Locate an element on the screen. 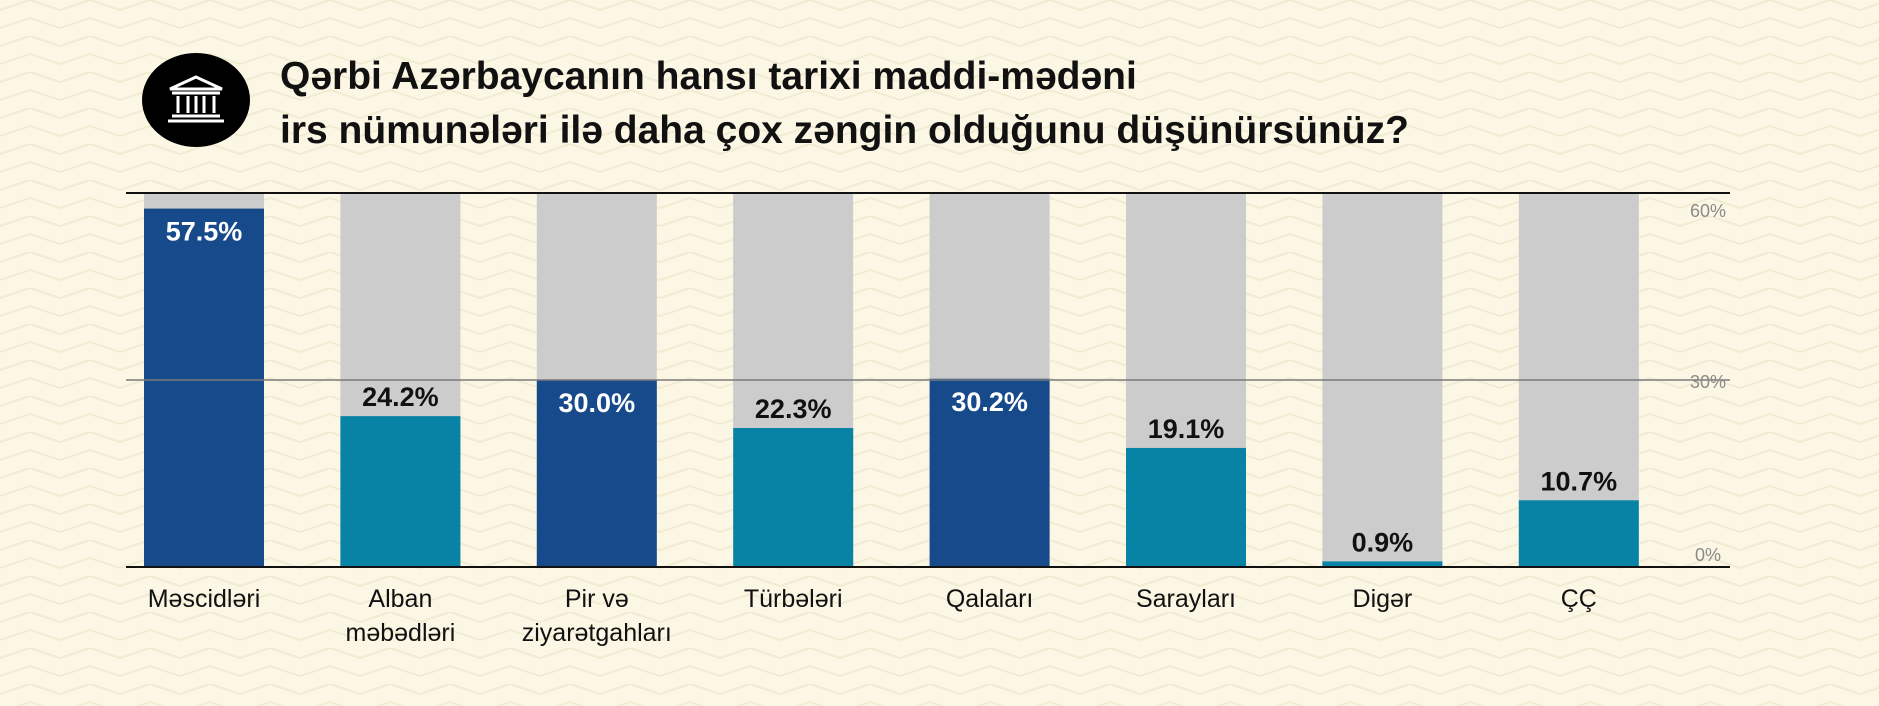 This screenshot has height=706, width=1879. data-label: 30.0% is located at coordinates (597, 403).